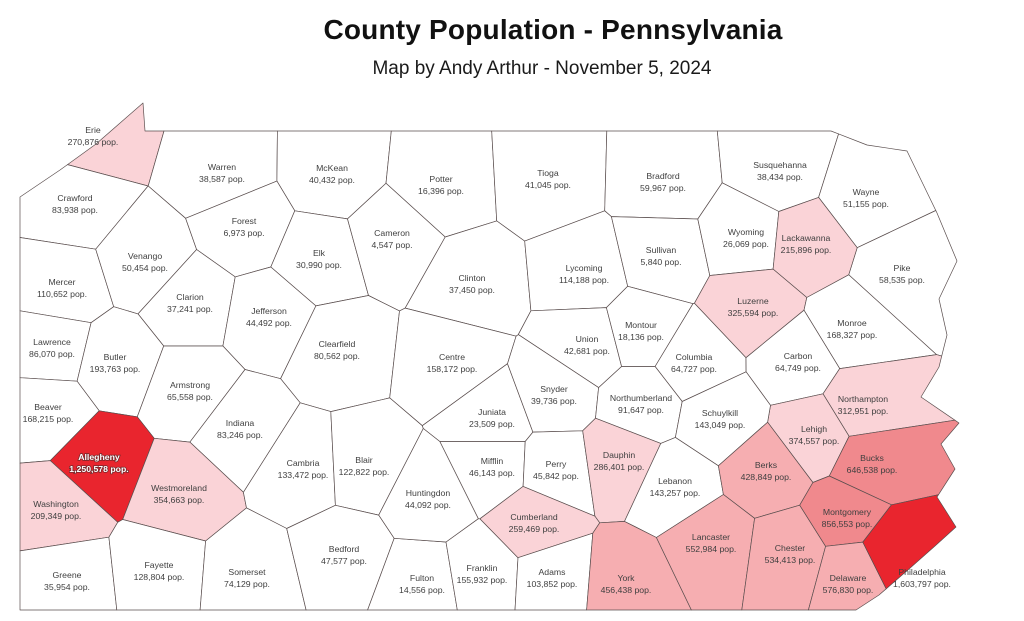 The width and height of the screenshot is (1024, 621). Describe the element at coordinates (364, 466) in the screenshot. I see `county-label-blair: Blair 122,822 pop.` at that location.